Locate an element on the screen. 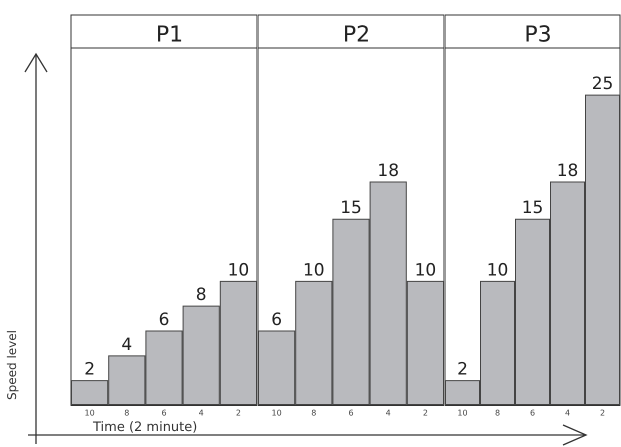 This screenshot has width=621, height=447. y-axis-title: Speed level is located at coordinates (12, 365).